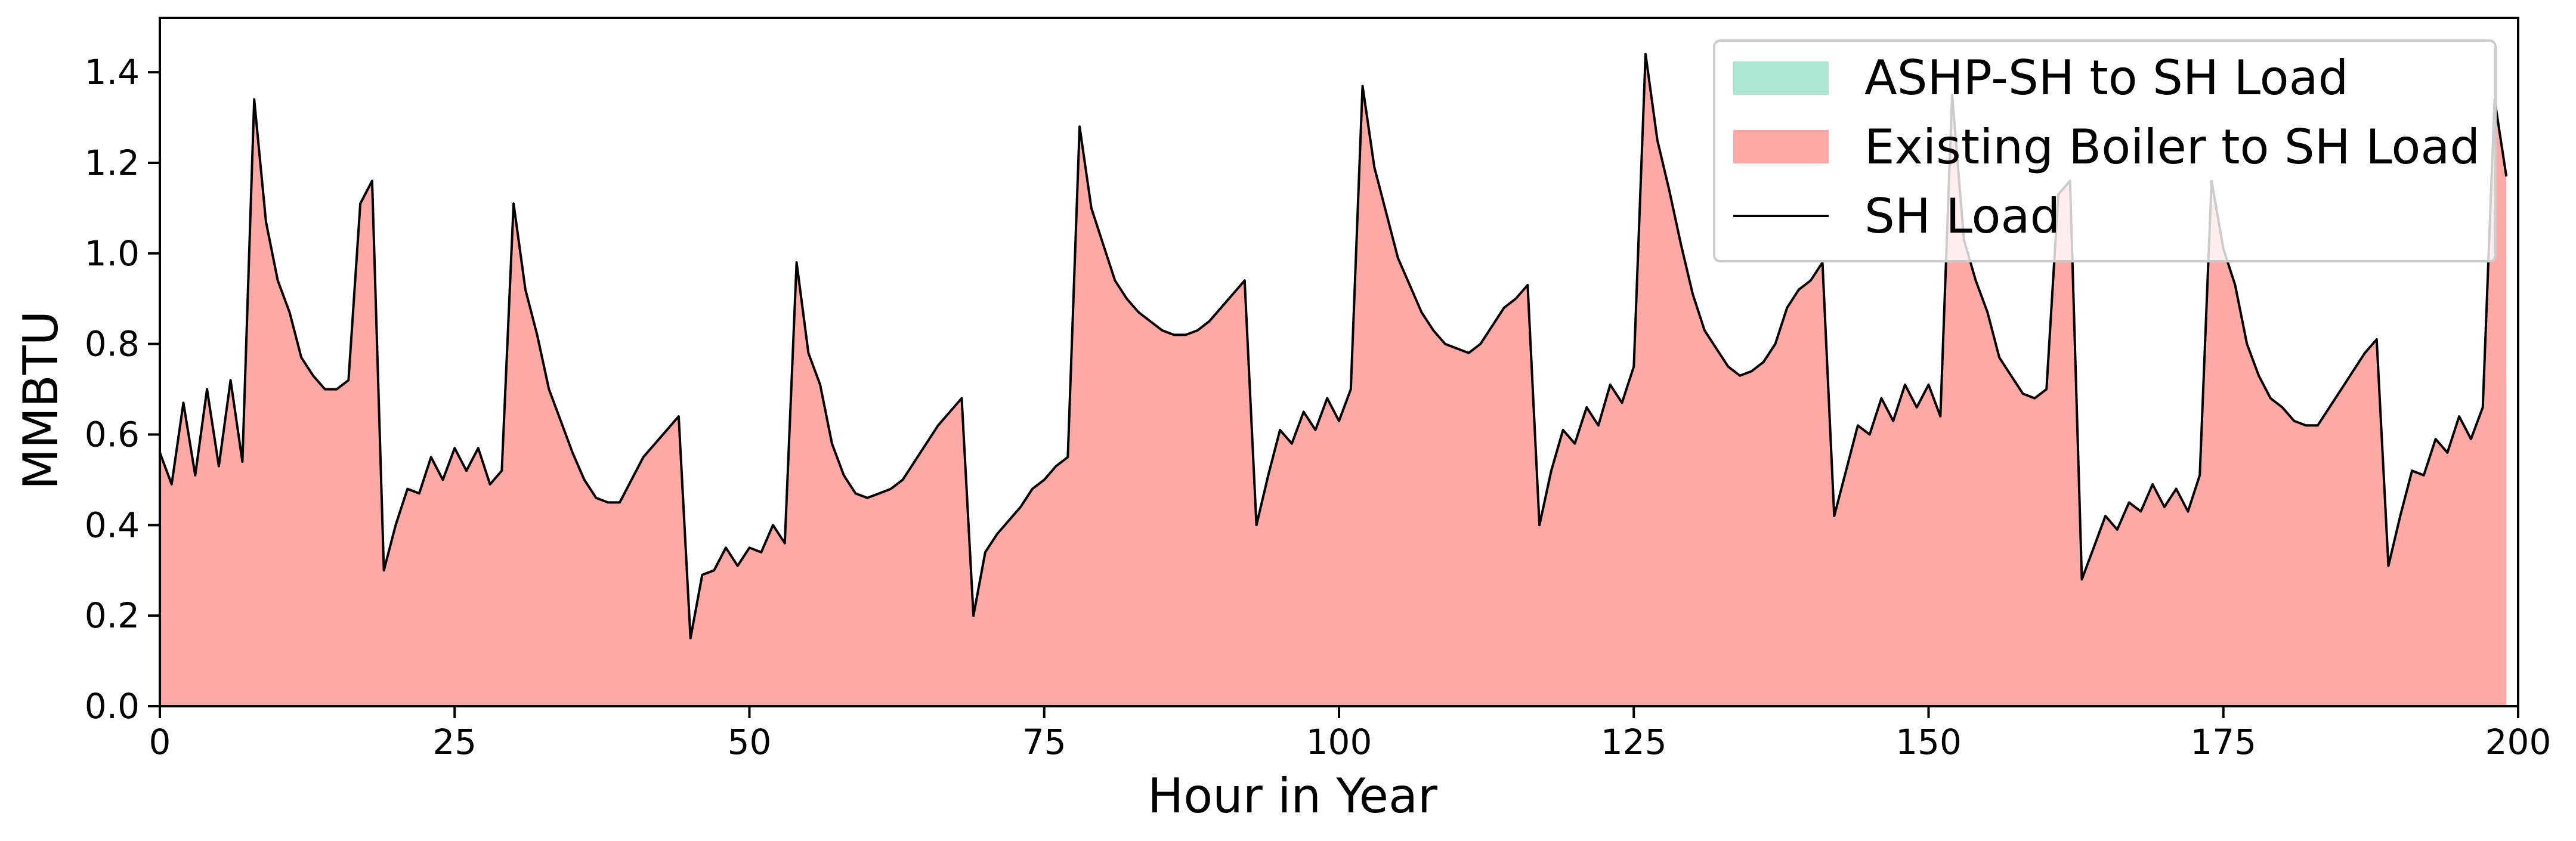  I want to click on x-tick-label: 50, so click(750, 742).